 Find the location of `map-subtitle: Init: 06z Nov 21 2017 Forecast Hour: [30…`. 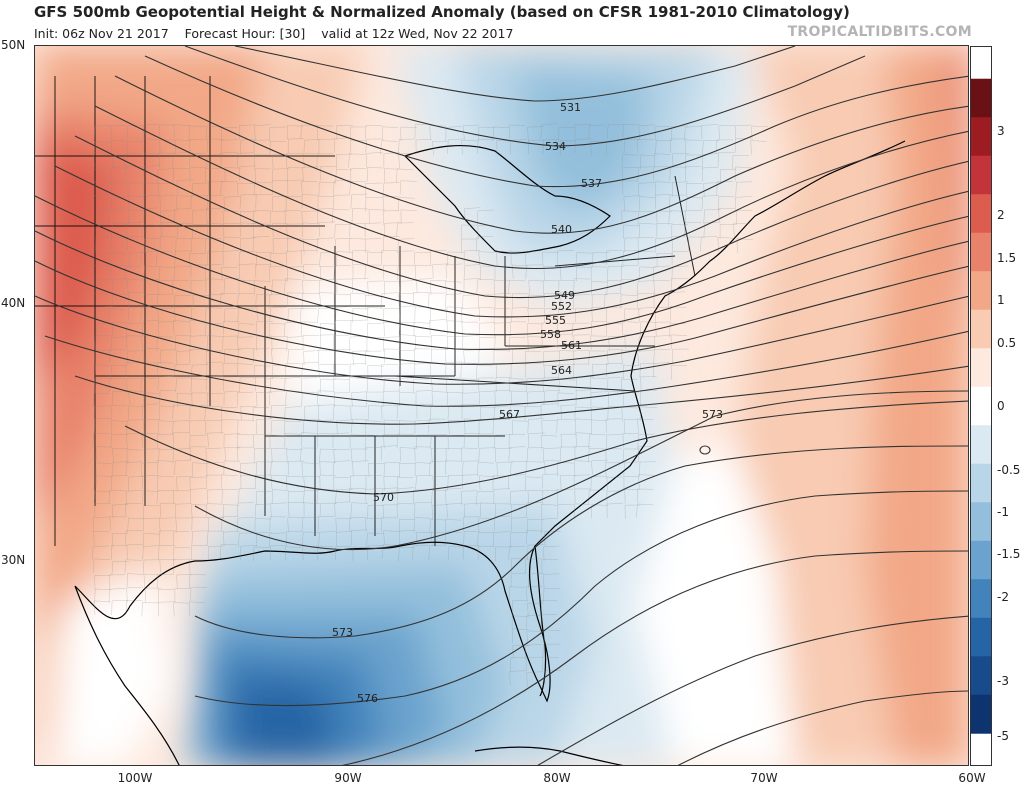

map-subtitle: Init: 06z Nov 21 2017 Forecast Hour: [30… is located at coordinates (279, 33).